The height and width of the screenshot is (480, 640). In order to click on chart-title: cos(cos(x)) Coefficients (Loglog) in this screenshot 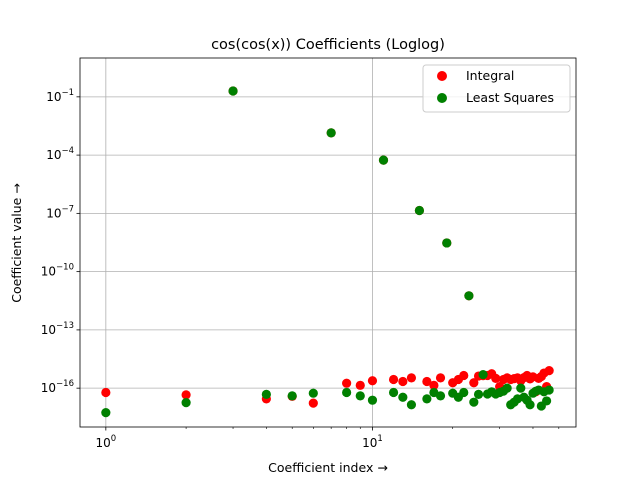, I will do `click(328, 45)`.